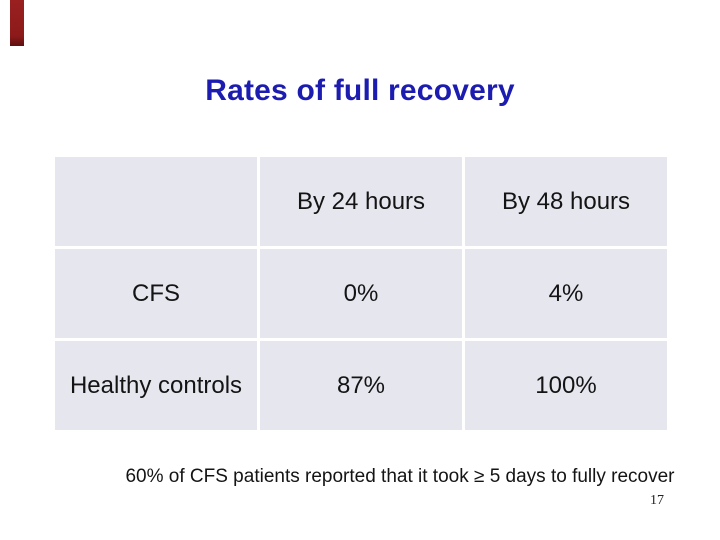 This screenshot has height=540, width=720. I want to click on cell-healthy-controls-by-48-hours: 100%, so click(566, 385).